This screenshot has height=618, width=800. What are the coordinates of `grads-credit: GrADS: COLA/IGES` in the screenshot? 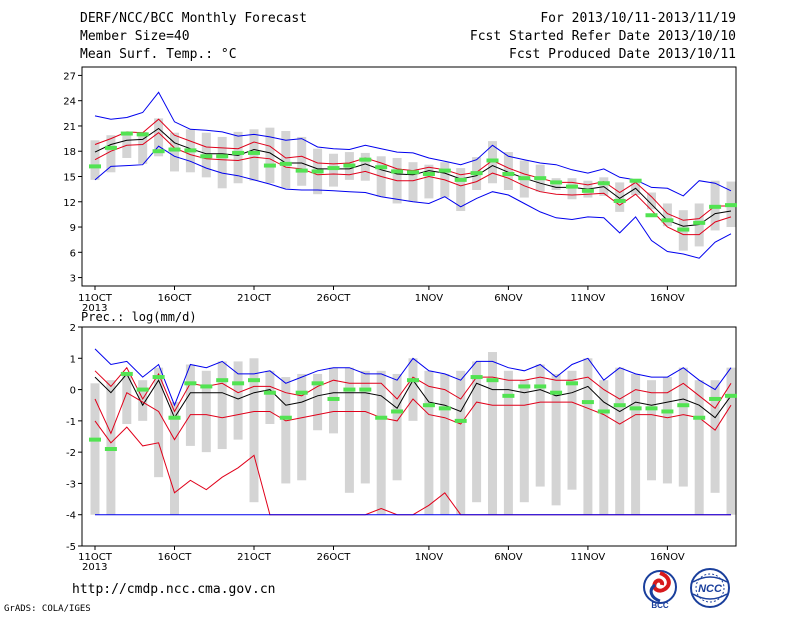 It's located at (47, 609).